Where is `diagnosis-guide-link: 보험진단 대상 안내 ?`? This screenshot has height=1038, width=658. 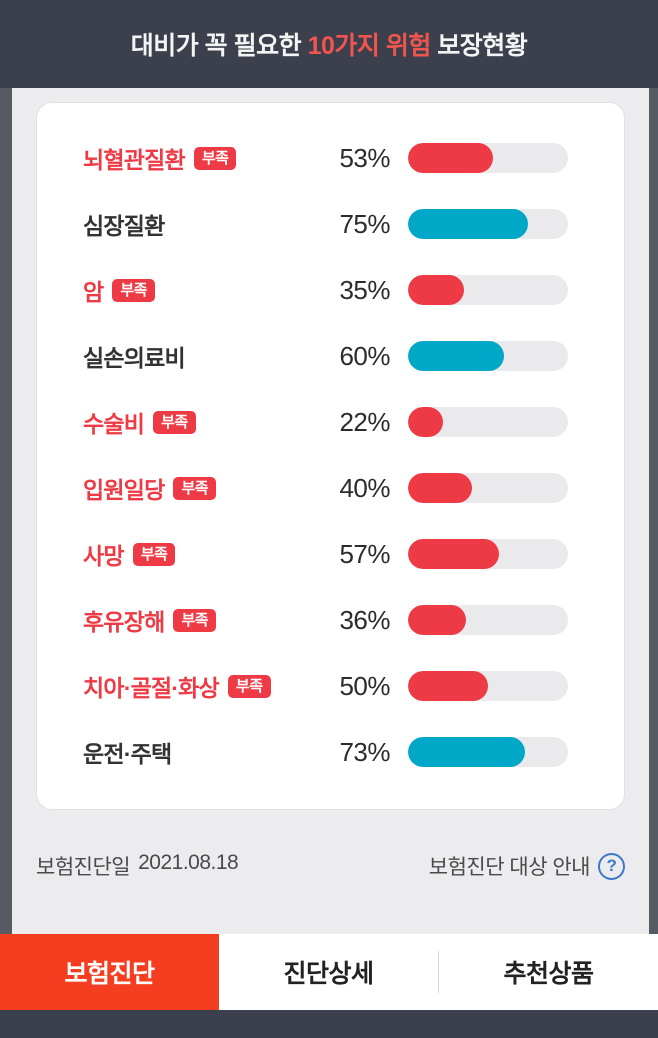 diagnosis-guide-link: 보험진단 대상 안내 ? is located at coordinates (527, 866).